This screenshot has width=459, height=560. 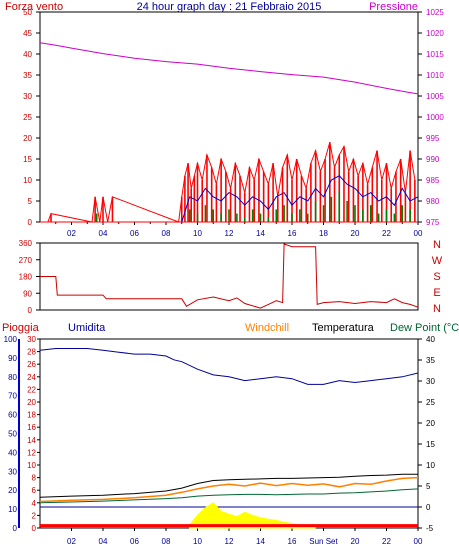 I want to click on x-tick-label: 06, so click(x=134, y=541).